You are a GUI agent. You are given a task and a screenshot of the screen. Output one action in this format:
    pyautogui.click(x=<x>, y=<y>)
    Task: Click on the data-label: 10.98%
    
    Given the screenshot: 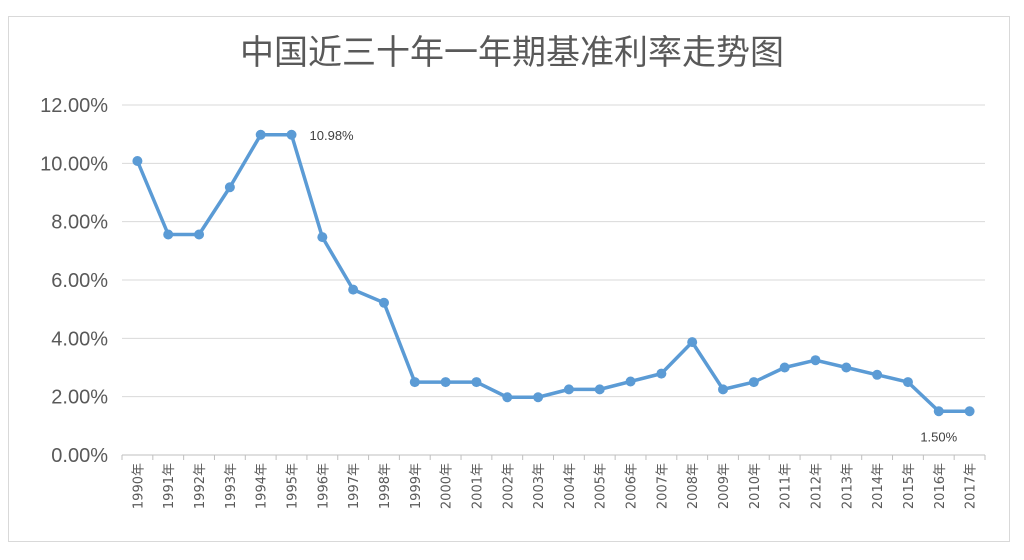 What is the action you would take?
    pyautogui.click(x=332, y=135)
    